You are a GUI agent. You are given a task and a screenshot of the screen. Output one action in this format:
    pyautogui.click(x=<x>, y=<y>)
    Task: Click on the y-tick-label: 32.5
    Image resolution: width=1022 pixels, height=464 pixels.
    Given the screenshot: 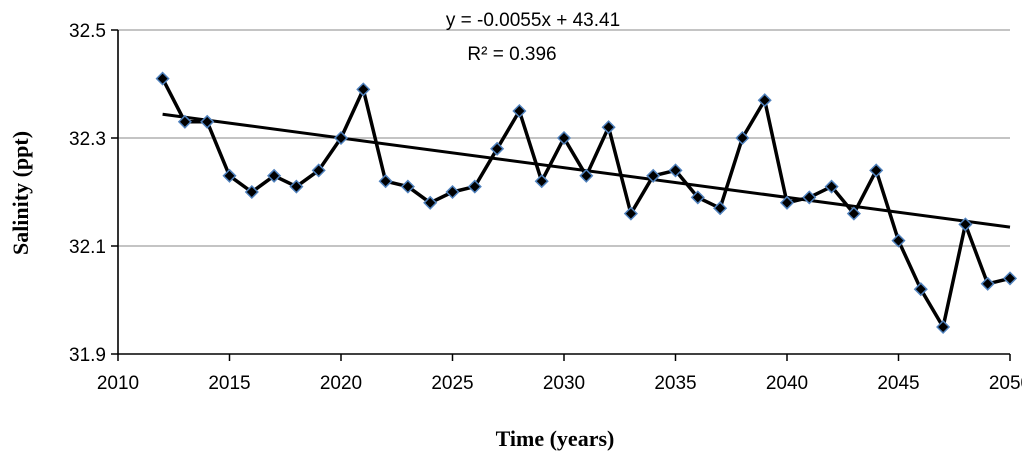 What is the action you would take?
    pyautogui.click(x=87, y=31)
    